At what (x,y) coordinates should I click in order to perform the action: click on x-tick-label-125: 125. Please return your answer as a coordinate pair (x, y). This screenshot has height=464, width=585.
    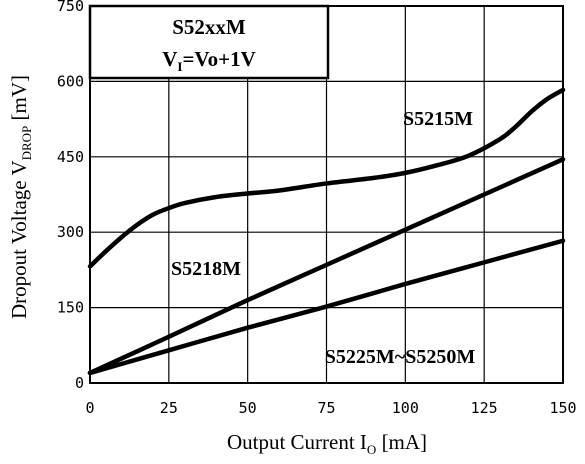
    Looking at the image, I should click on (484, 408).